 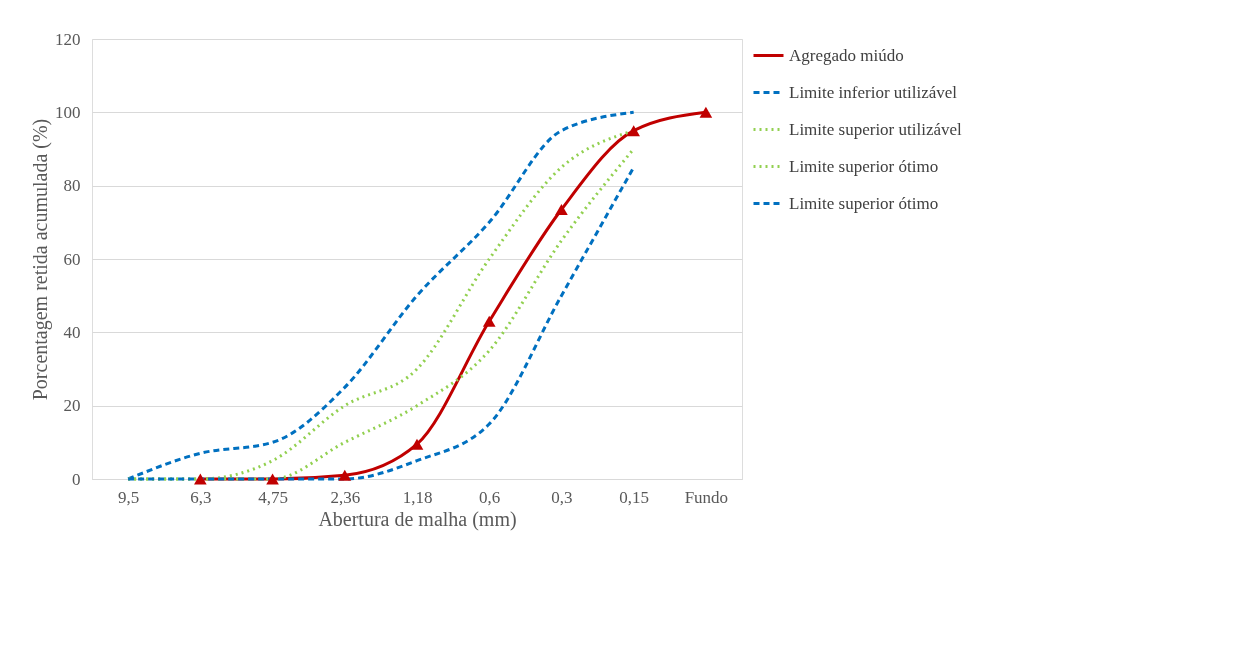 What do you see at coordinates (273, 497) in the screenshot?
I see `x-tick-label: 4,75` at bounding box center [273, 497].